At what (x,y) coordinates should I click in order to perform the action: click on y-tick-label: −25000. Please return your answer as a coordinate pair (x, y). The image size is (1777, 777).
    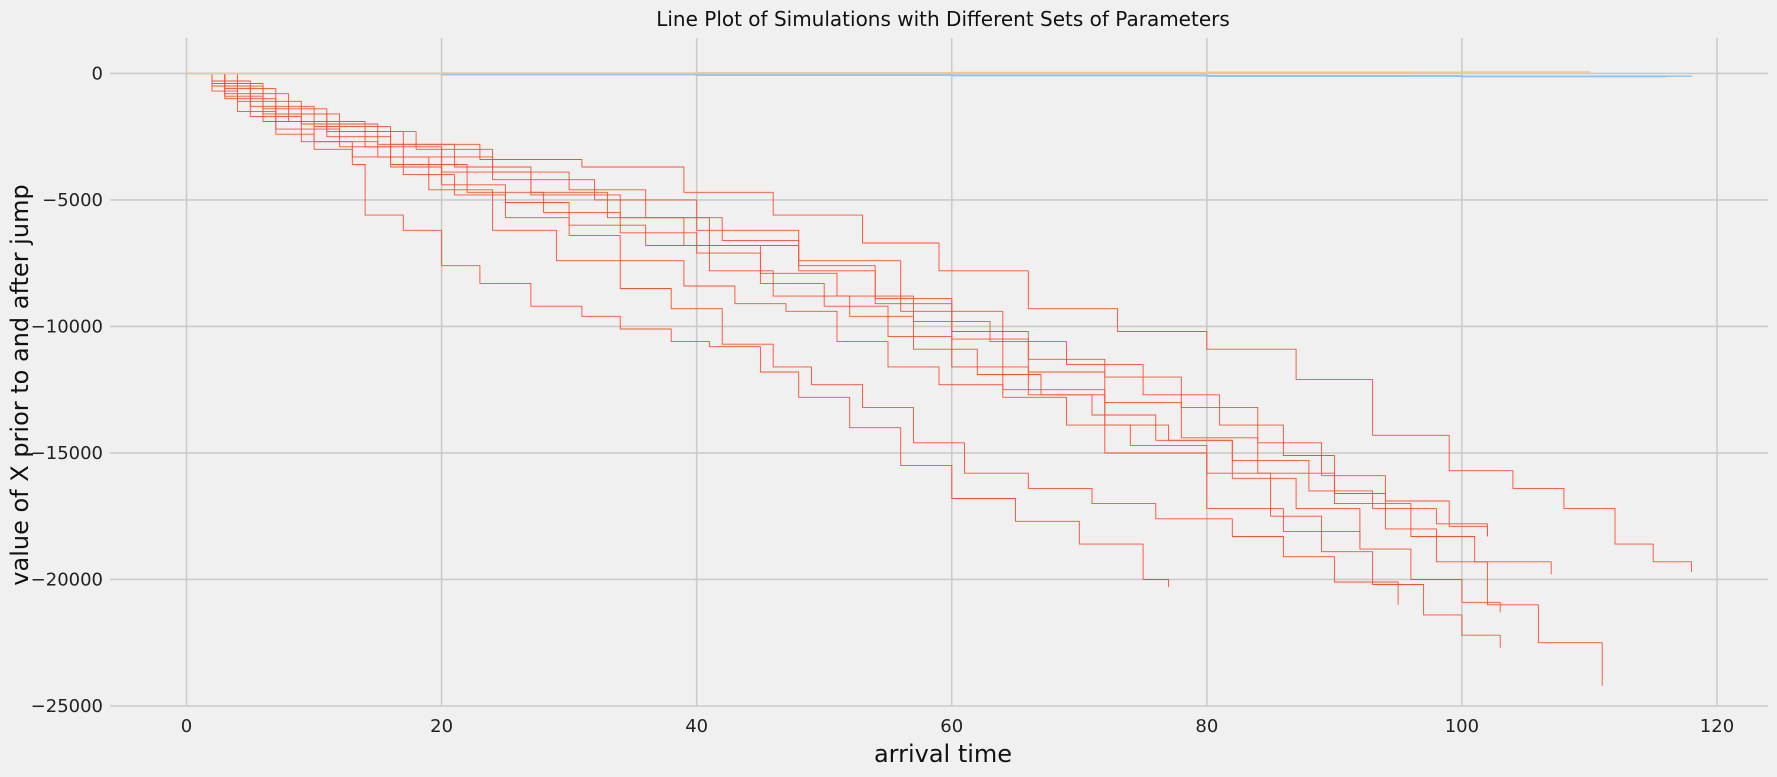
    Looking at the image, I should click on (67, 706).